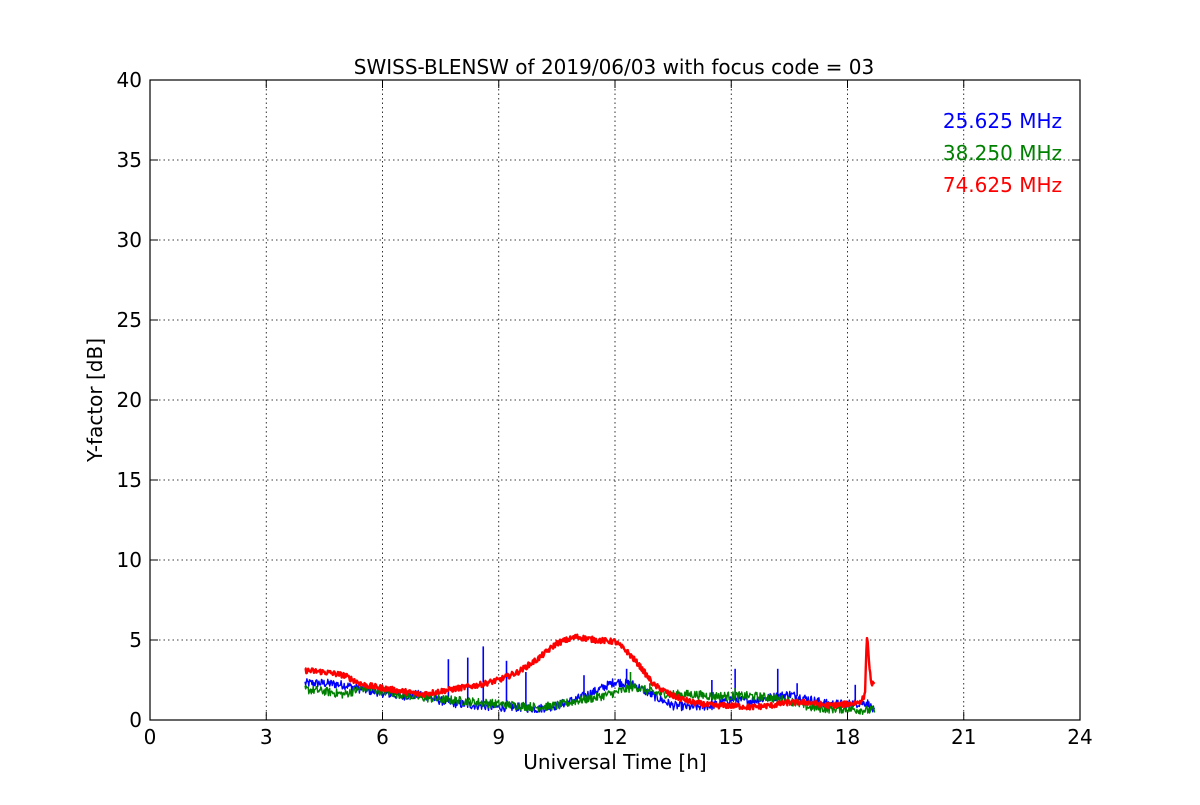 The width and height of the screenshot is (1200, 805). I want to click on x-tick-label: 6, so click(382, 737).